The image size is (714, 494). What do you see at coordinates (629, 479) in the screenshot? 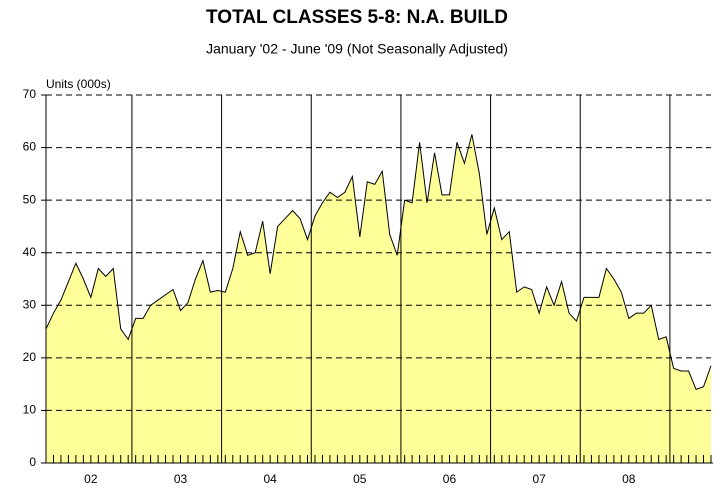
I see `x-tick-label: 08` at bounding box center [629, 479].